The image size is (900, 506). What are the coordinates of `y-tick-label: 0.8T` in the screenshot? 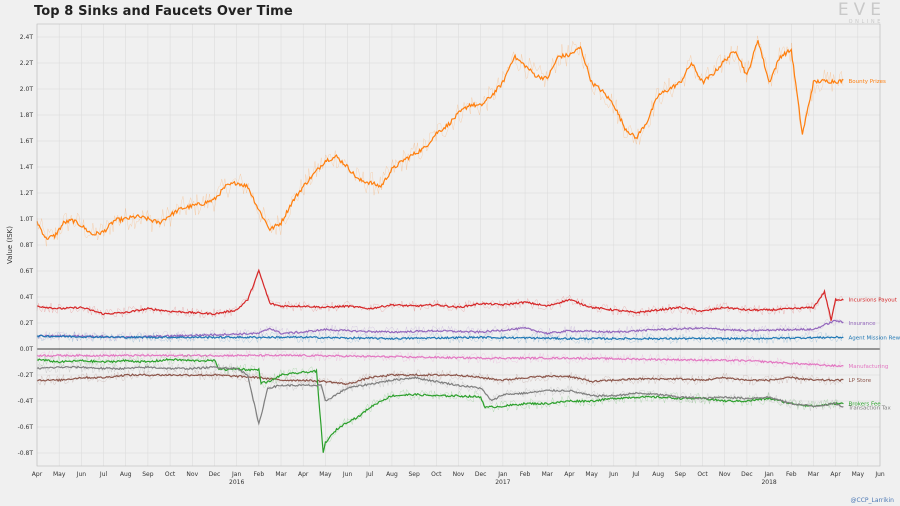 It's located at (27, 245).